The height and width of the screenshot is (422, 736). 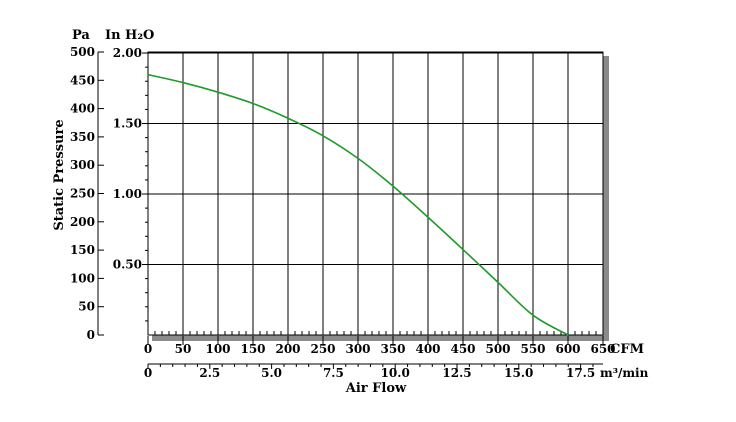 What do you see at coordinates (456, 373) in the screenshot?
I see `x-tick-label-m3min: 12.5` at bounding box center [456, 373].